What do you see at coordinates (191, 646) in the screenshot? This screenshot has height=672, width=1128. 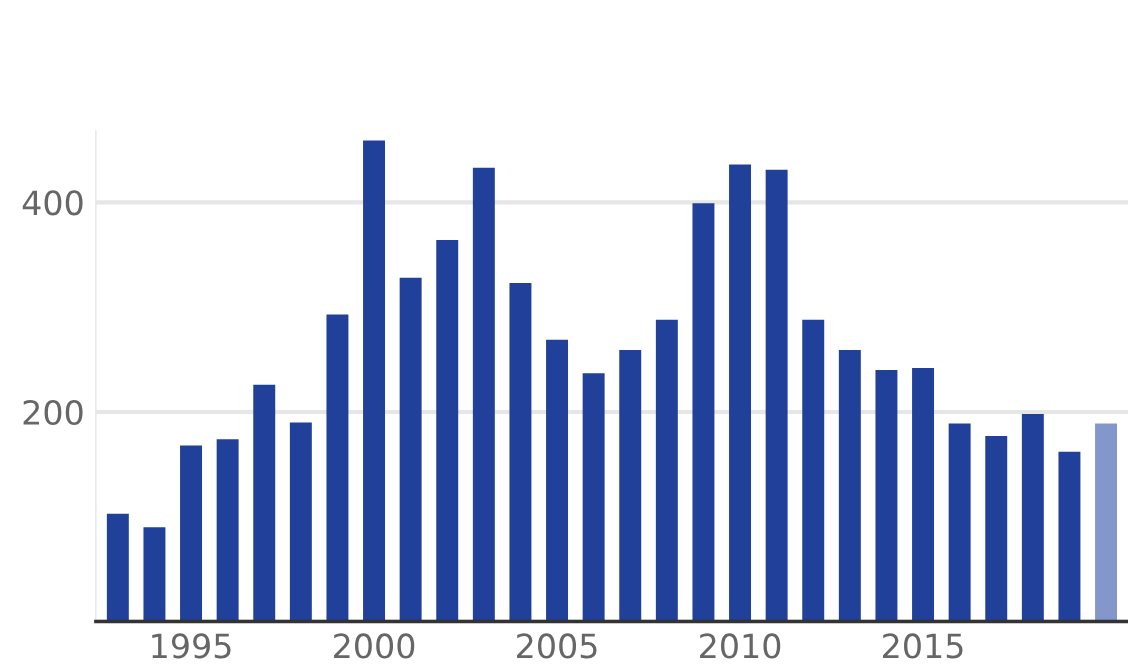 I see `x-tick-label: 1995` at bounding box center [191, 646].